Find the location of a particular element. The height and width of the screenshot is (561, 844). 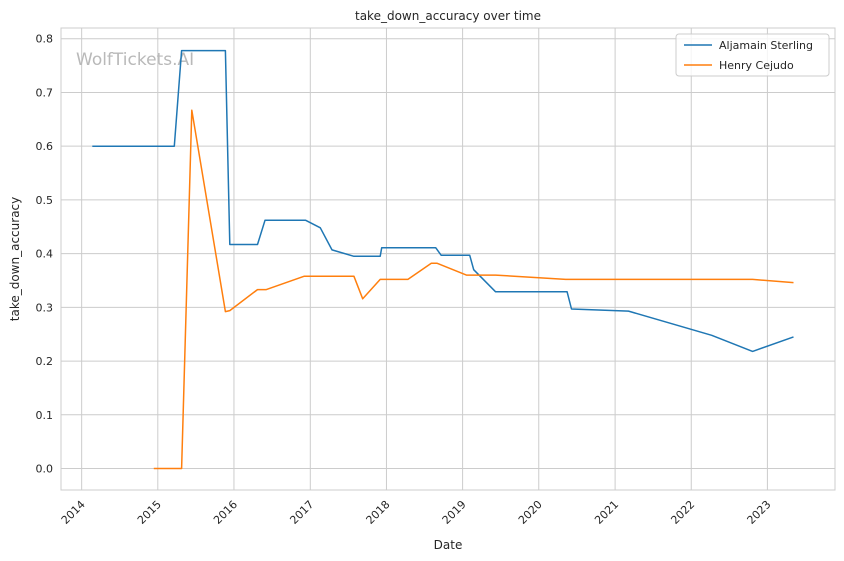

y-tick-label: 0.6 is located at coordinates (45, 146).